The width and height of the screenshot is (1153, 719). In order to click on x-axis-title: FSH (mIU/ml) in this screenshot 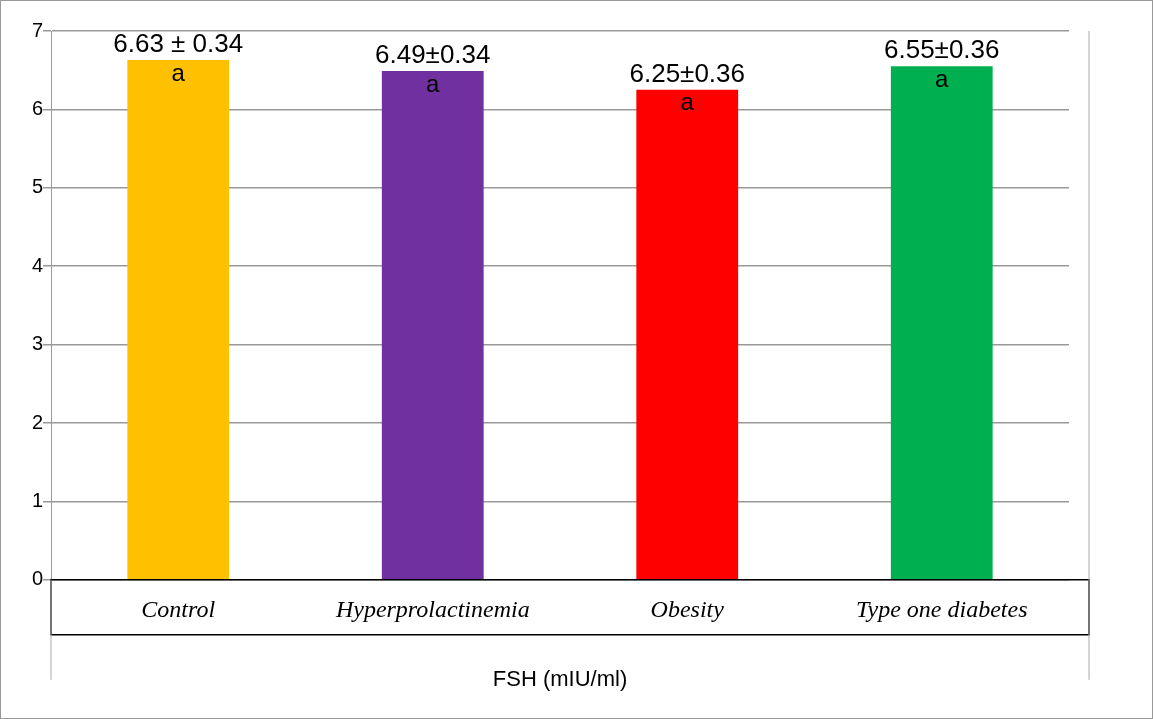, I will do `click(560, 678)`.